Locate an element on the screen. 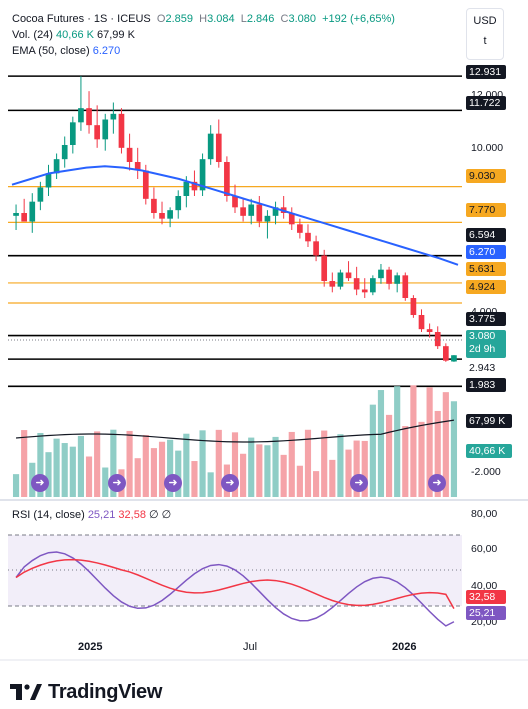 The image size is (528, 709). brand-name: TradingView is located at coordinates (105, 691).